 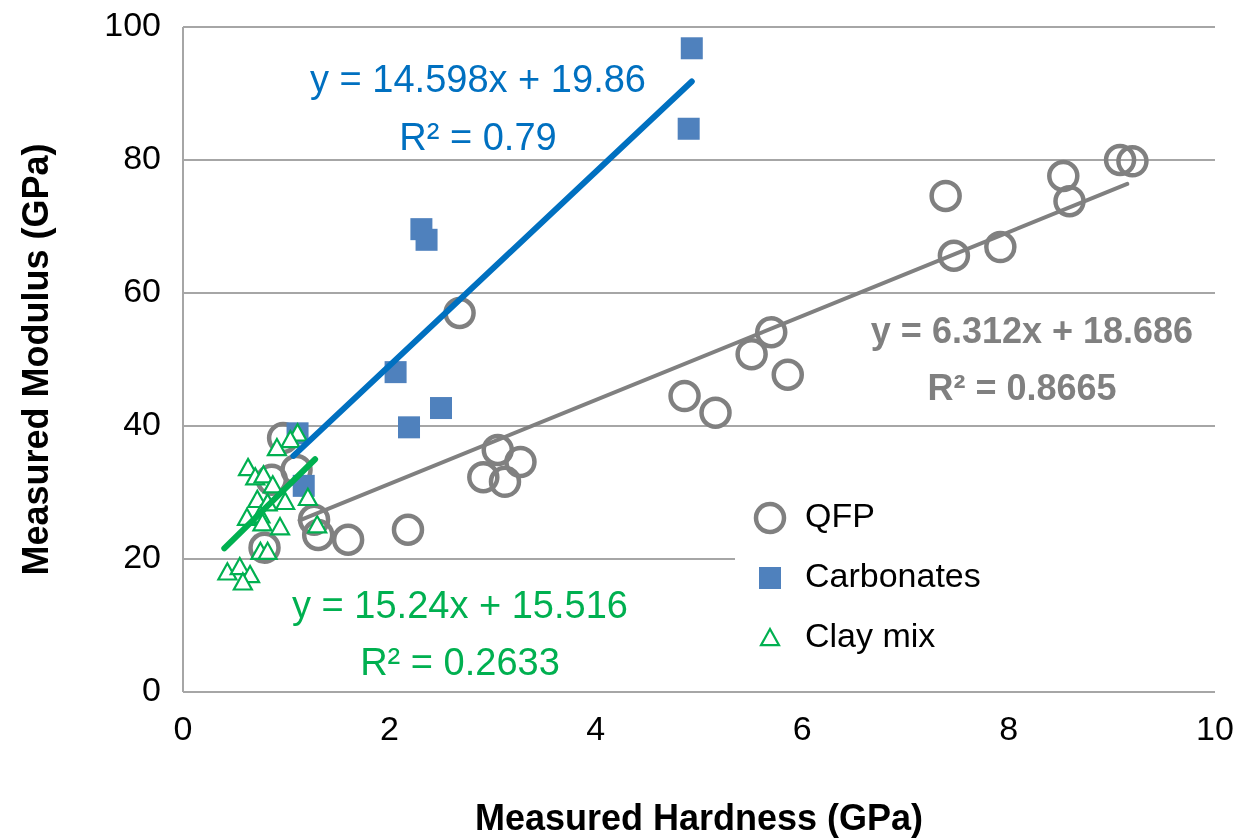 I want to click on annotation: y = 15.24x + 15.516, so click(x=460, y=605).